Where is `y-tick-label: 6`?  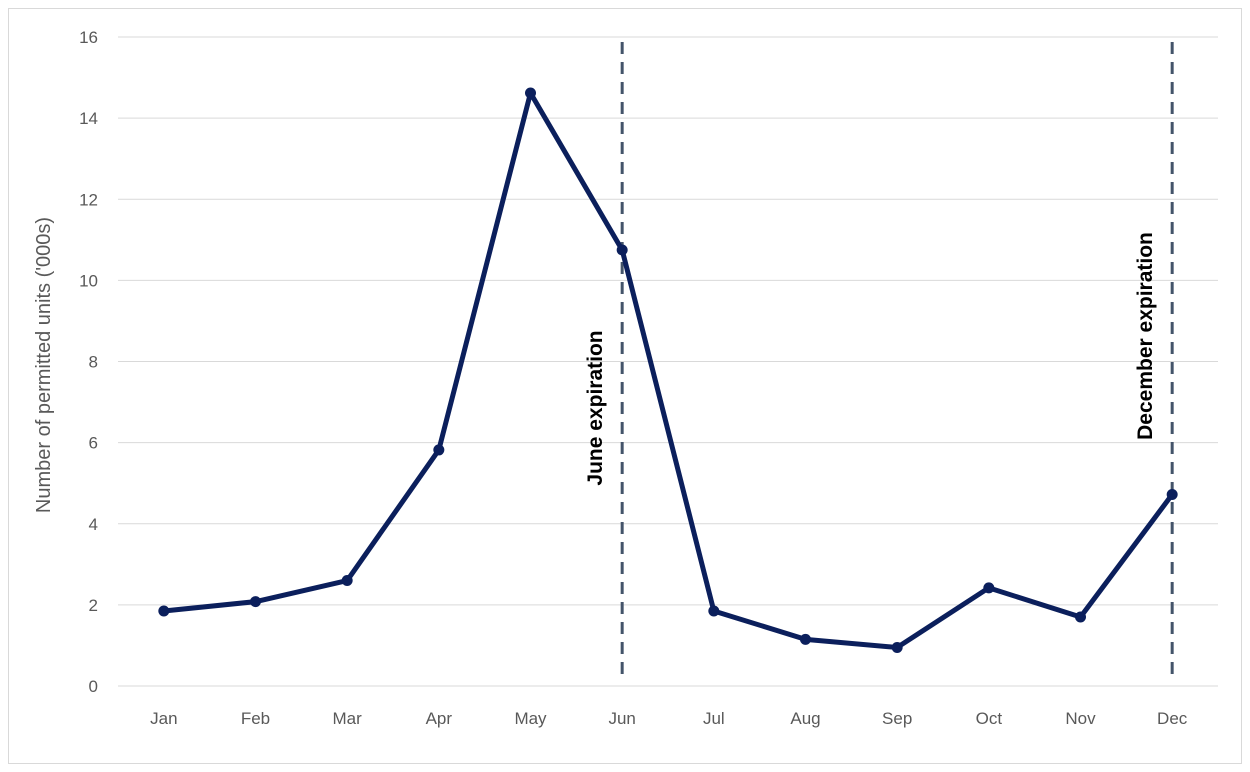 y-tick-label: 6 is located at coordinates (93, 443).